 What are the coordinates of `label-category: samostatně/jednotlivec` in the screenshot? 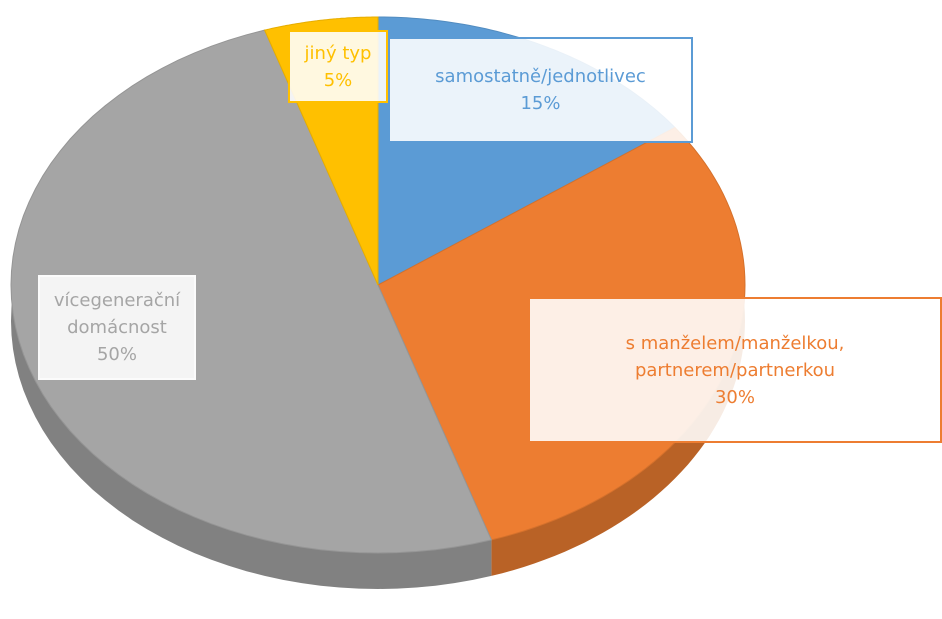 It's located at (540, 76).